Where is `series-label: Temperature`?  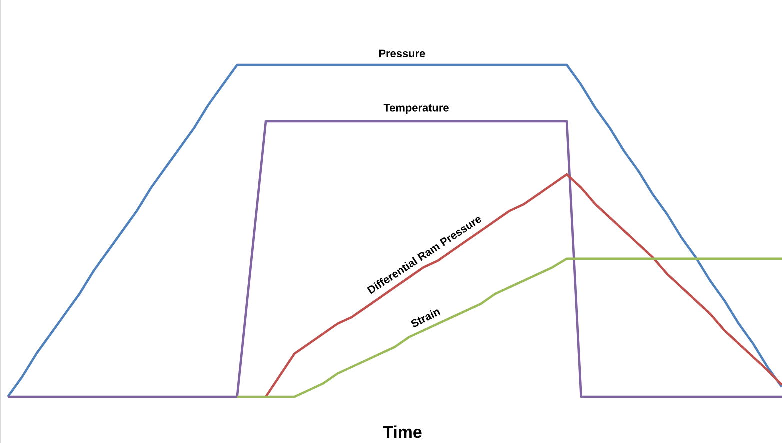 series-label: Temperature is located at coordinates (416, 109).